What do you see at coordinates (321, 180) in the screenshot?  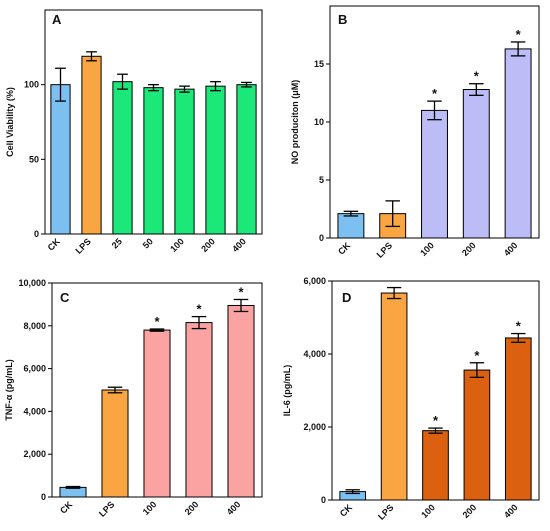 I see `y-tick-label: 5` at bounding box center [321, 180].